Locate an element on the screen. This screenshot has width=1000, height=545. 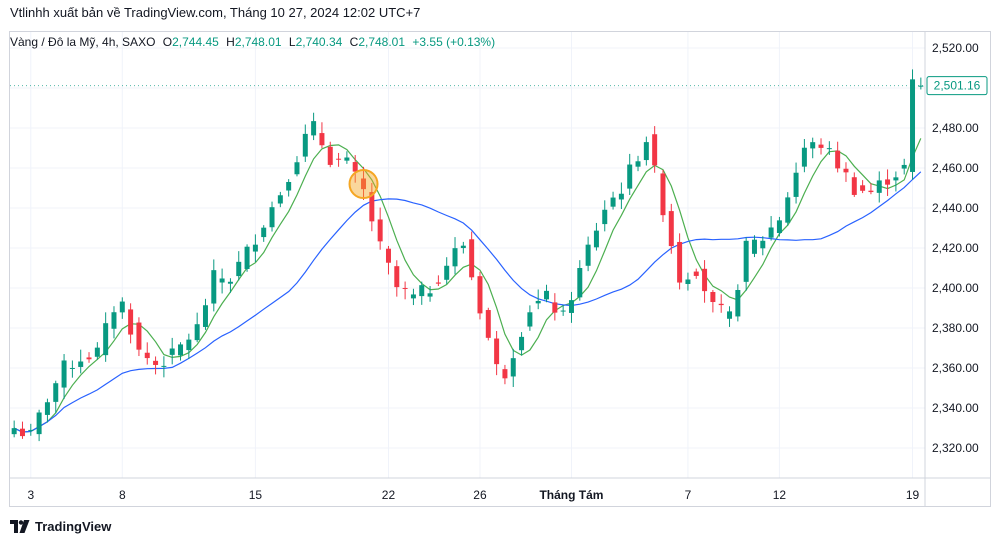
y-tick-label: 2,460.00 is located at coordinates (955, 168).